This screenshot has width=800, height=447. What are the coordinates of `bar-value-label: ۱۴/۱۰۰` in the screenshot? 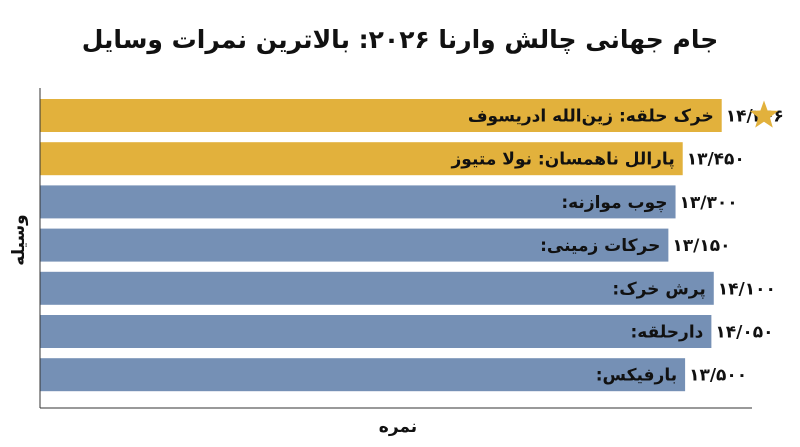 It's located at (747, 289).